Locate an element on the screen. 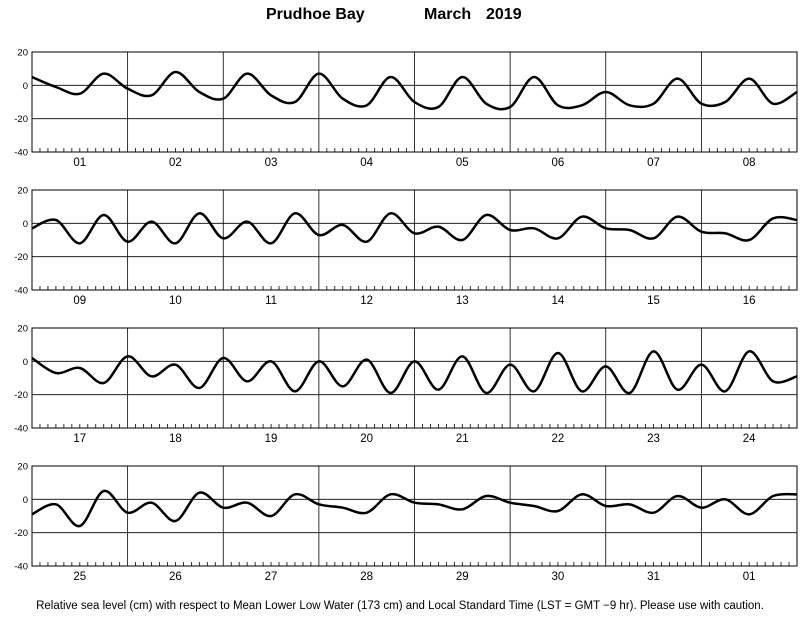  day-label: 27 is located at coordinates (271, 577).